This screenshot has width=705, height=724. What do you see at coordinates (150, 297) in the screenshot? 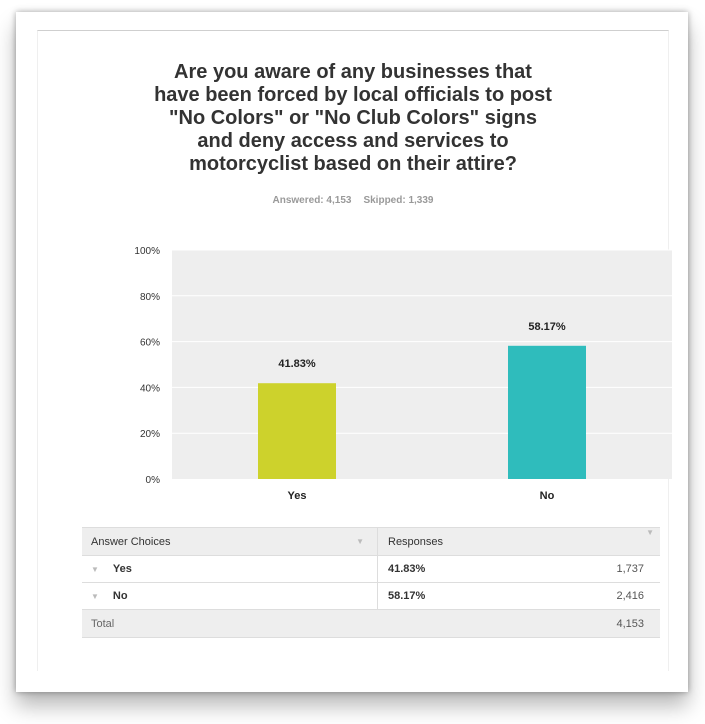
I see `y-tick-label: 80%` at bounding box center [150, 297].